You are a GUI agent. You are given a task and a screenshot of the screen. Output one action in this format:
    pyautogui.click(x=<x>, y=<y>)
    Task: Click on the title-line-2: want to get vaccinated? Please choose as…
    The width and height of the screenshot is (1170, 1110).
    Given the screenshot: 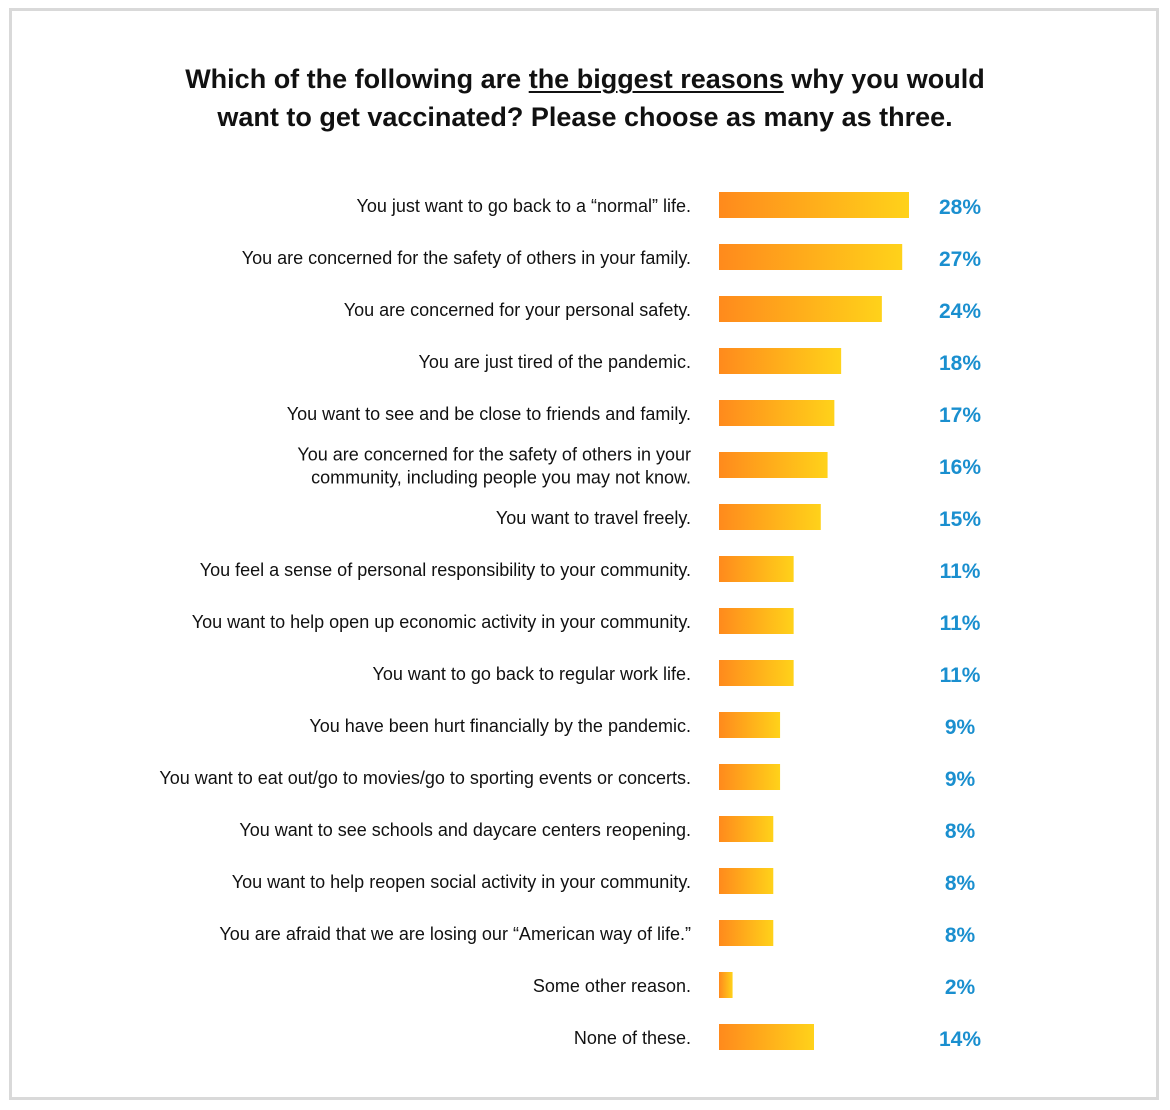 What is the action you would take?
    pyautogui.click(x=585, y=117)
    